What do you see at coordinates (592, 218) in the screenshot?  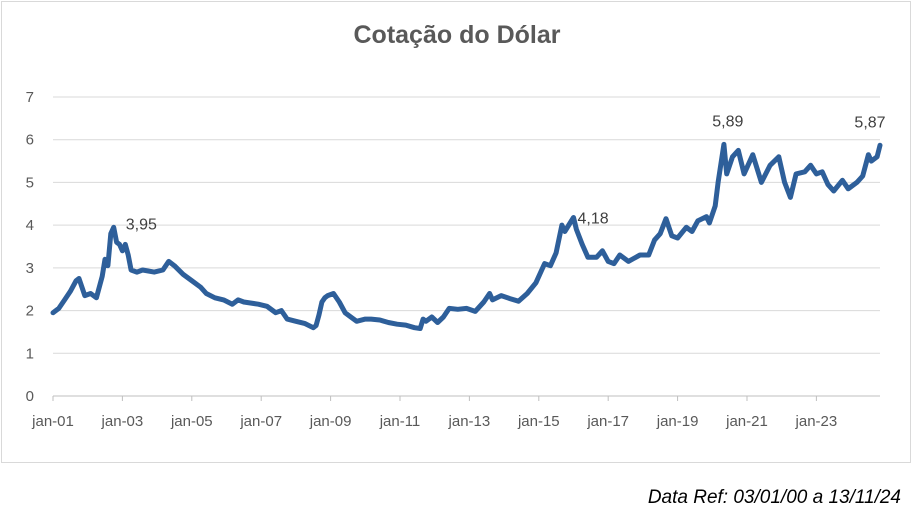 I see `data-label: 4,18` at bounding box center [592, 218].